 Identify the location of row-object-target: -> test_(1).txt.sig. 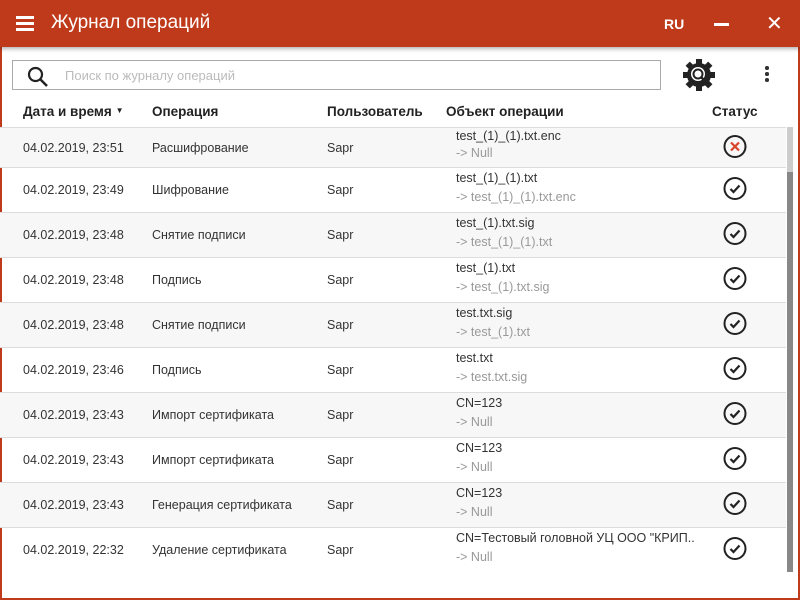
(503, 287).